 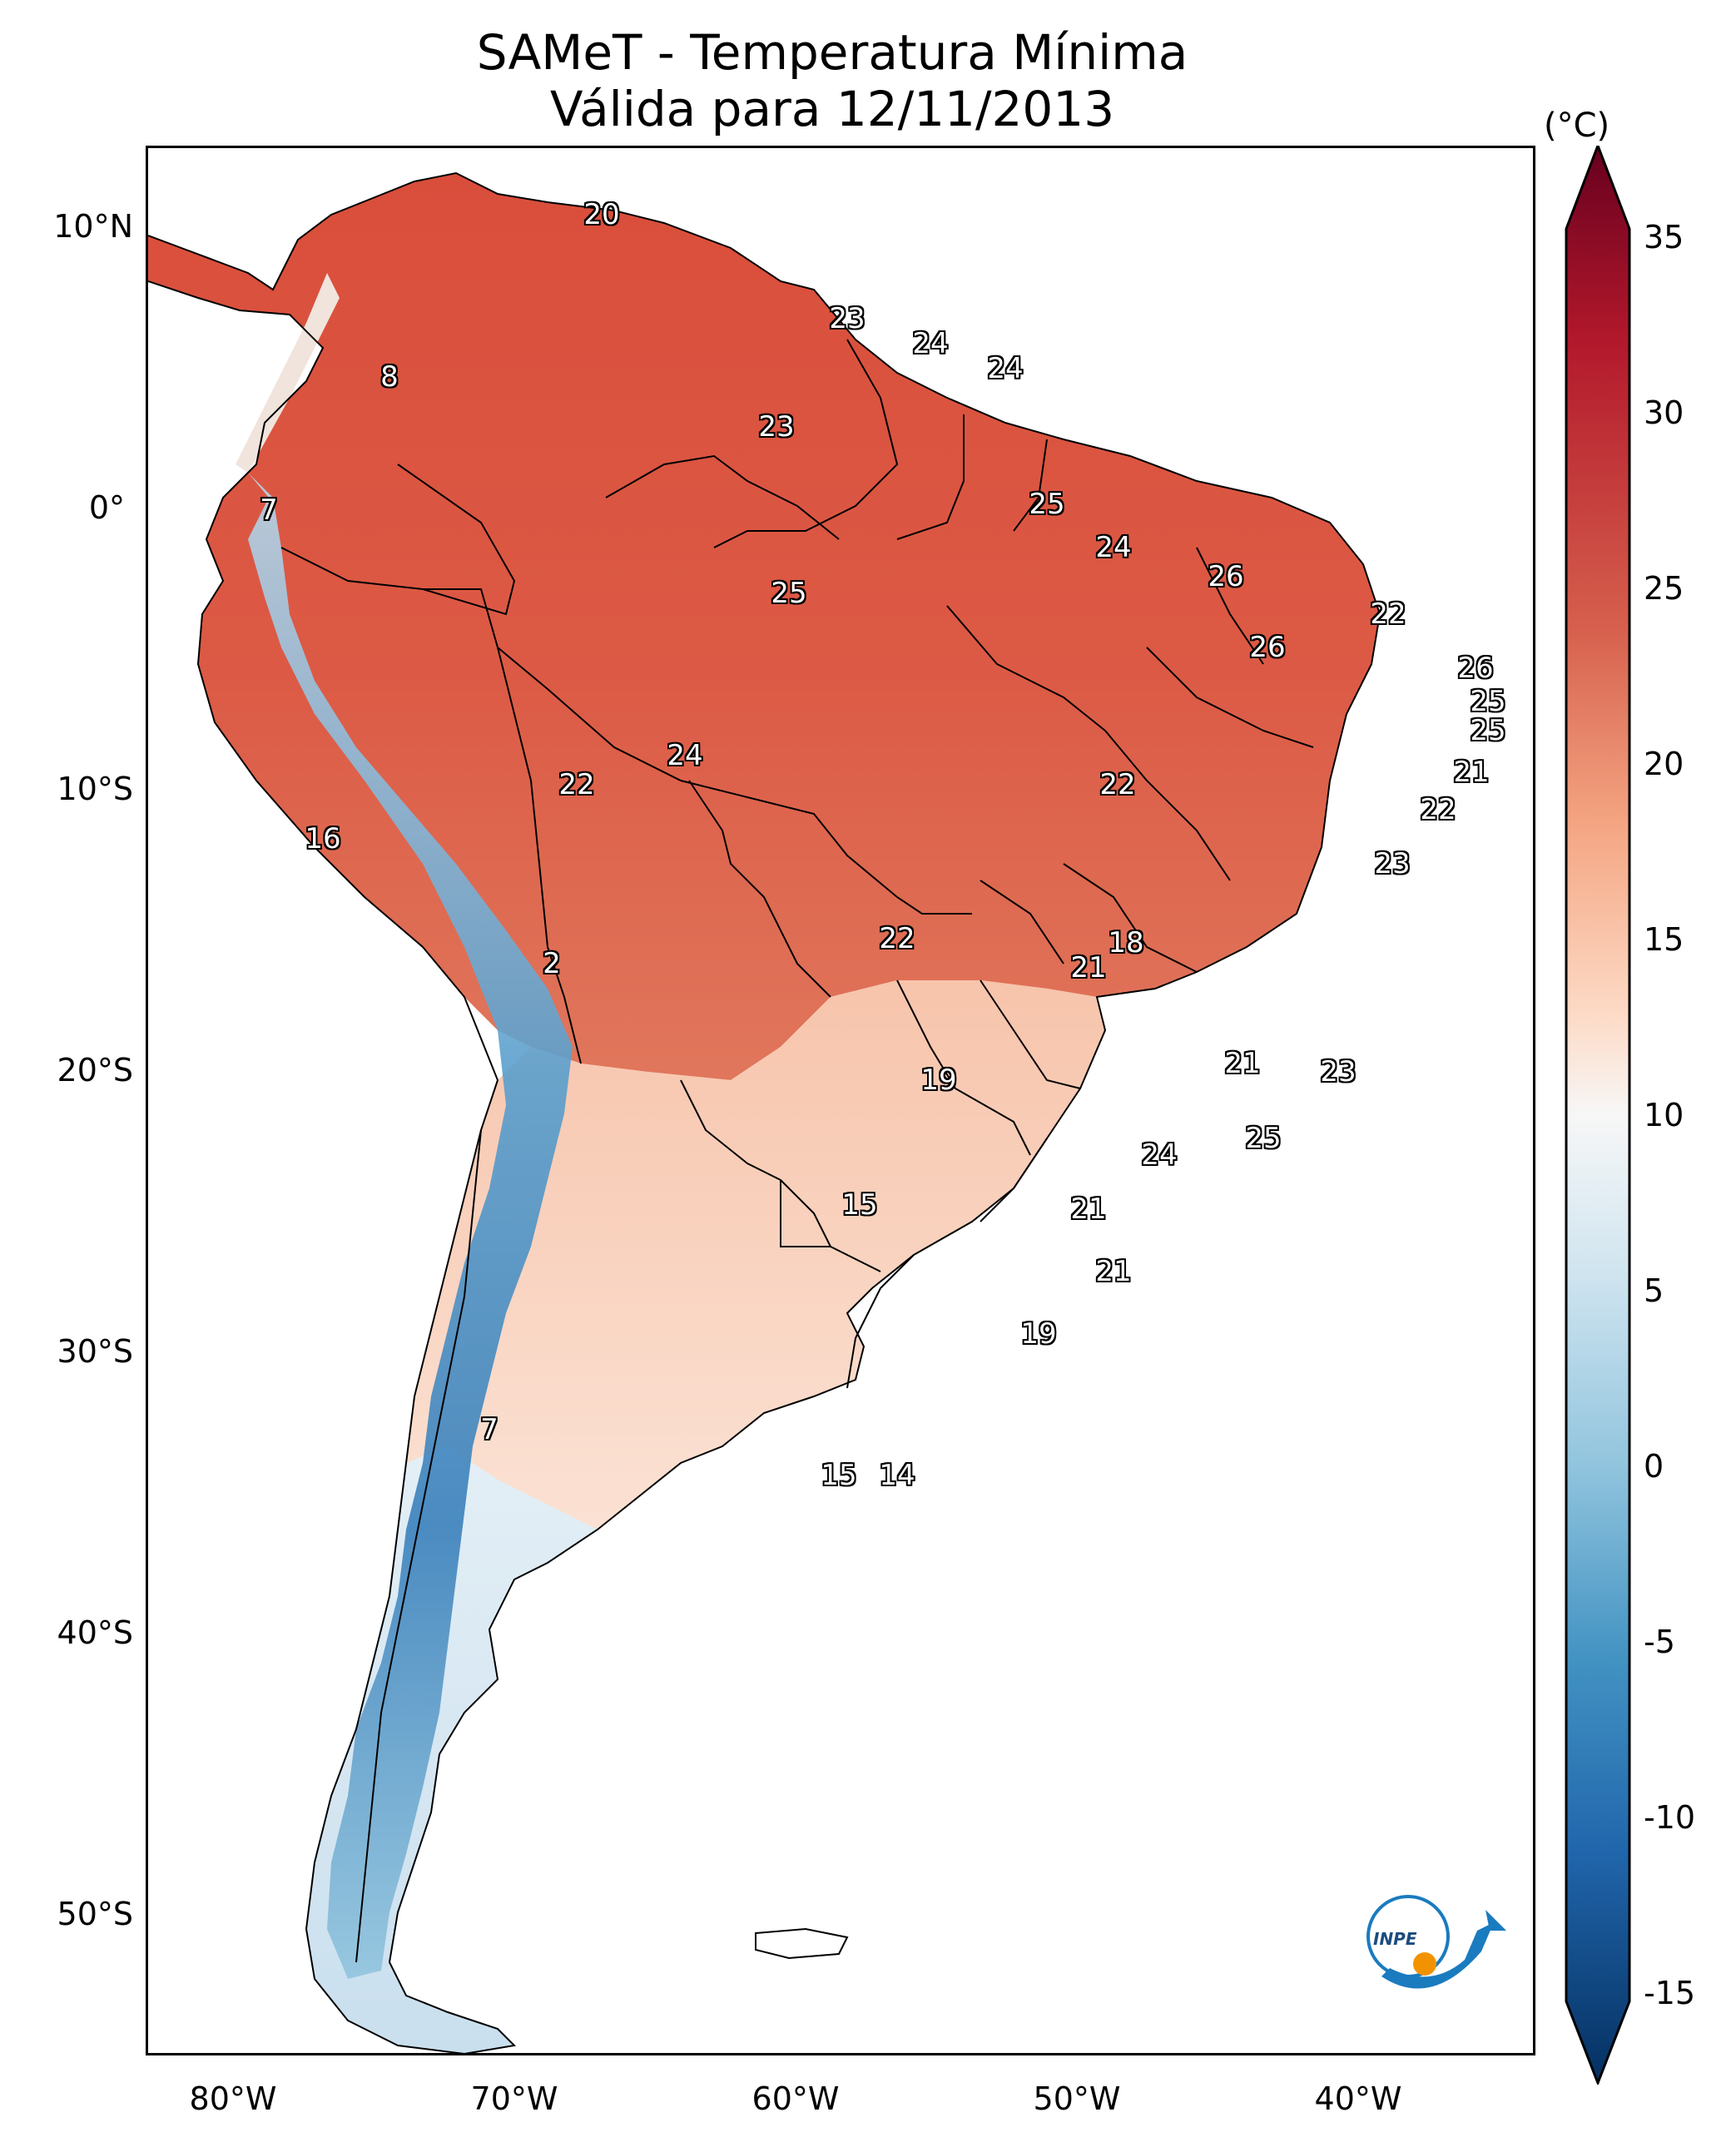 What do you see at coordinates (601, 214) in the screenshot?
I see `contour-label: 20` at bounding box center [601, 214].